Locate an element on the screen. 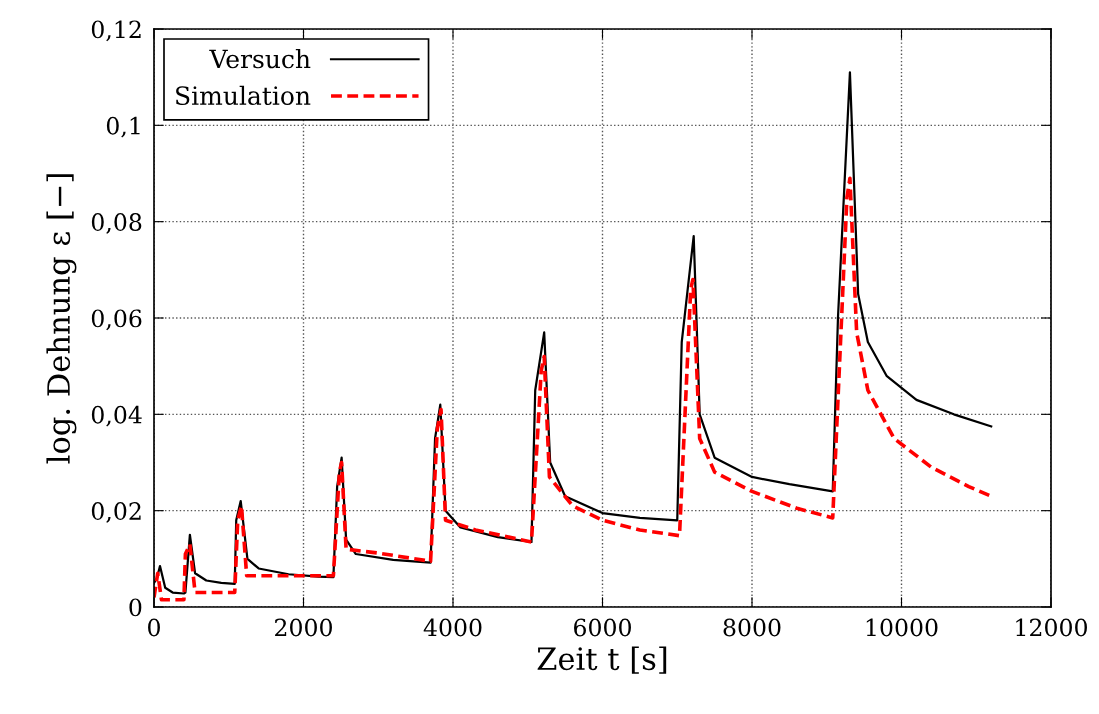 The height and width of the screenshot is (714, 1099). y-tick-label: 0,06 is located at coordinates (116, 320).